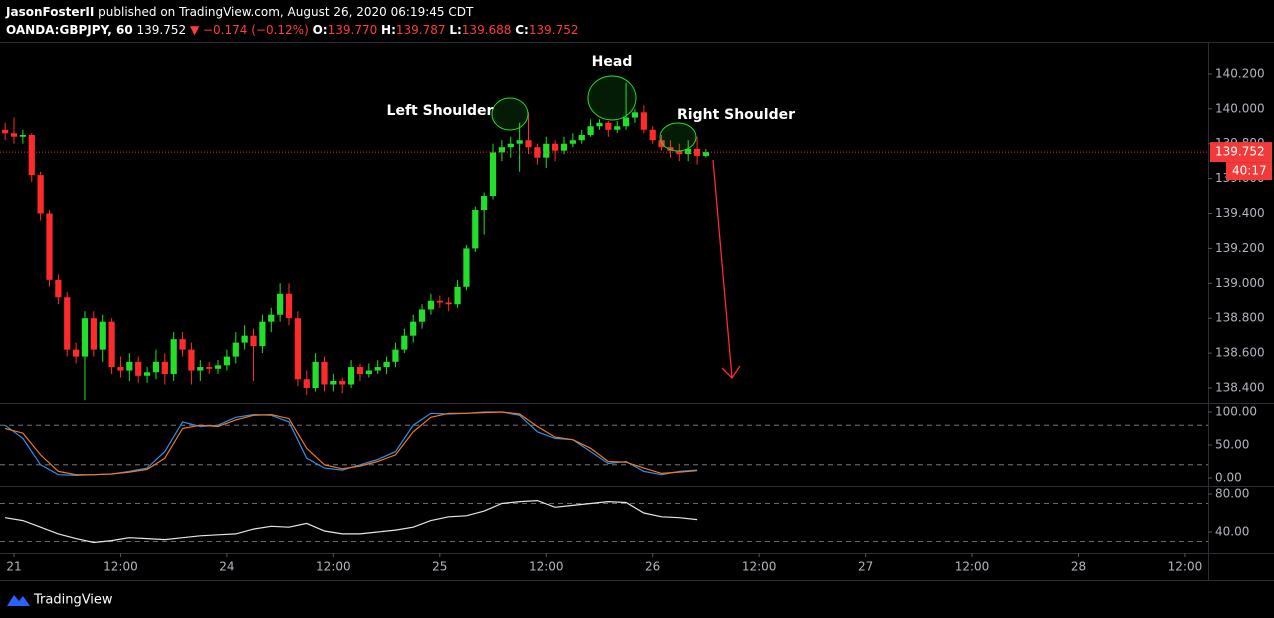  What do you see at coordinates (440, 111) in the screenshot?
I see `annotation: Left Shoulder` at bounding box center [440, 111].